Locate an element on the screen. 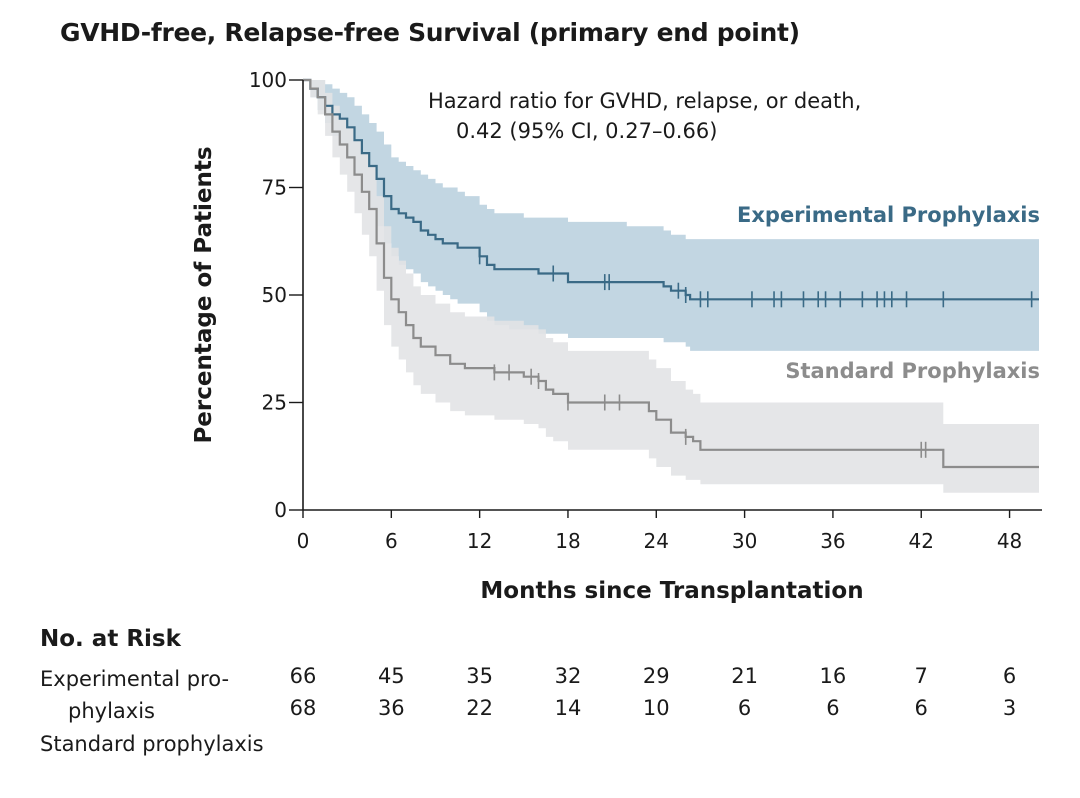 The height and width of the screenshot is (798, 1080). risk-value-standard: 36 is located at coordinates (391, 708).